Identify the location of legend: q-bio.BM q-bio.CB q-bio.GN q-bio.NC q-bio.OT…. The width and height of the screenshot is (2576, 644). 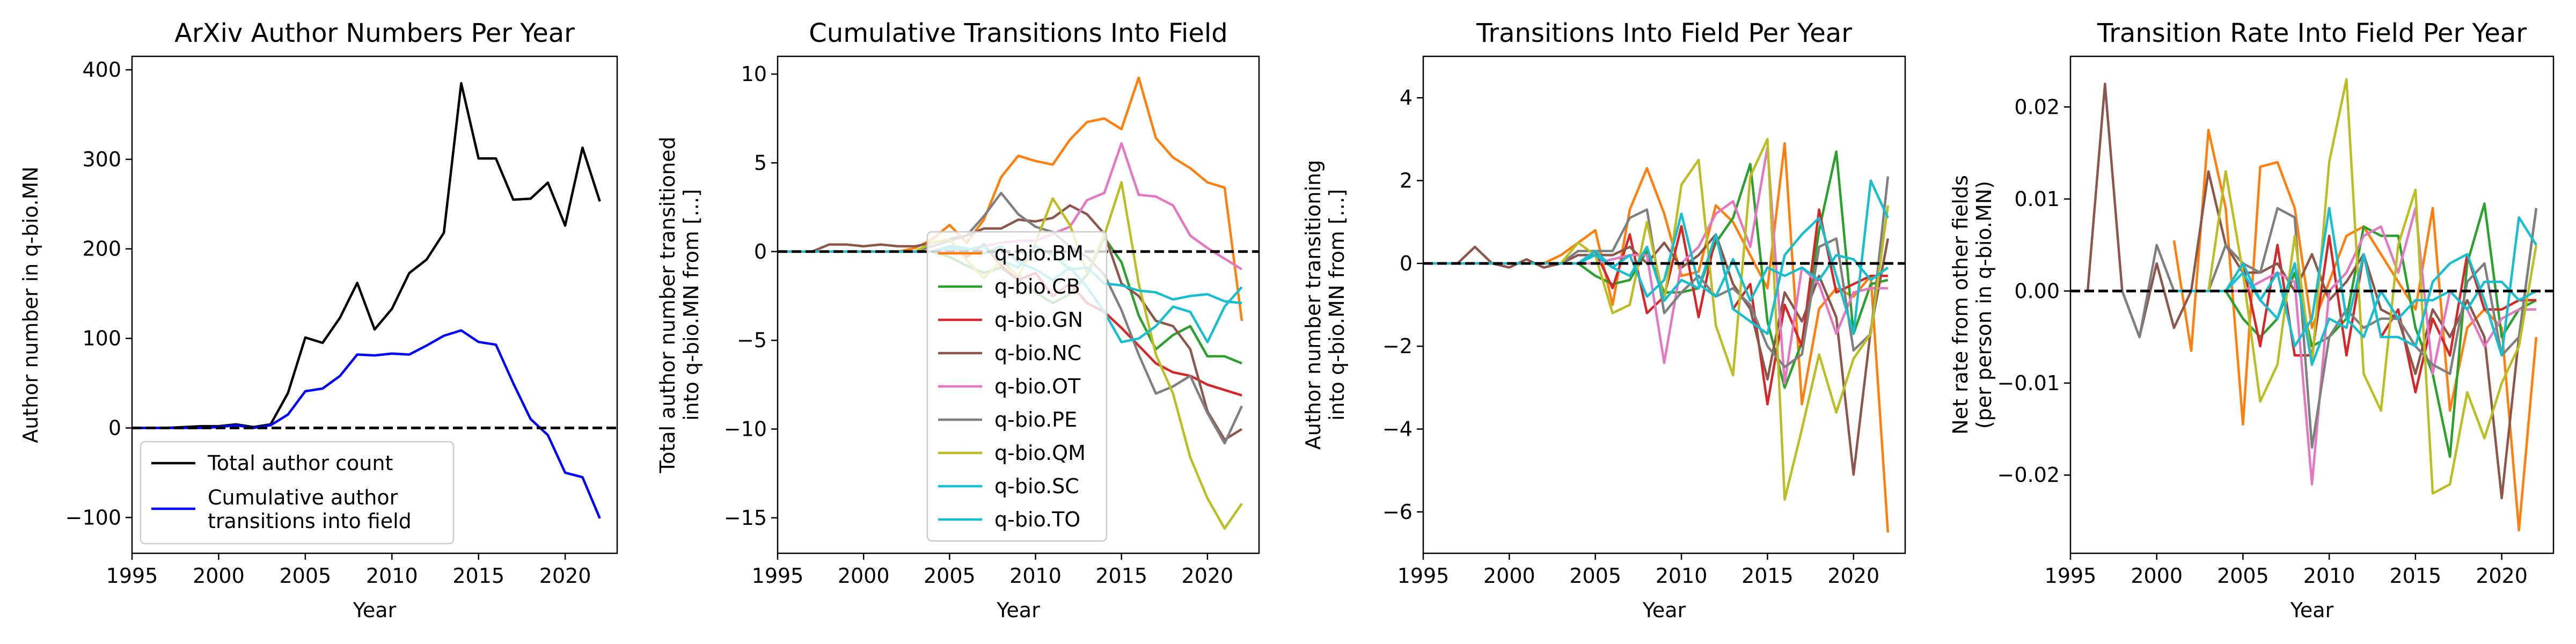
(1017, 386).